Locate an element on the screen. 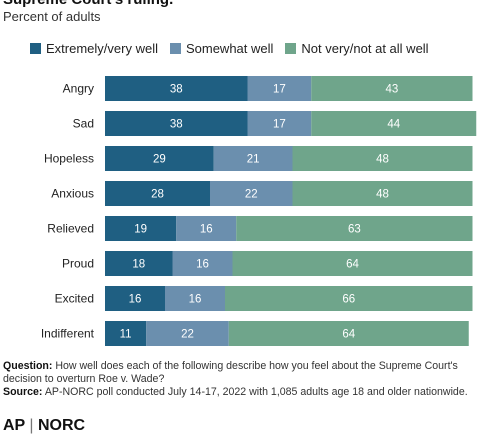 This screenshot has height=435, width=485. legend-item-not-very-well: Not very/not at all well is located at coordinates (357, 48).